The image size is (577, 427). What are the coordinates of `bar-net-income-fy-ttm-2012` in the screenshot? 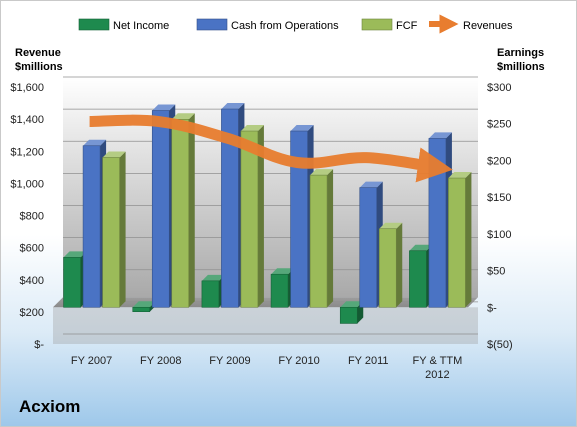 It's located at (421, 276).